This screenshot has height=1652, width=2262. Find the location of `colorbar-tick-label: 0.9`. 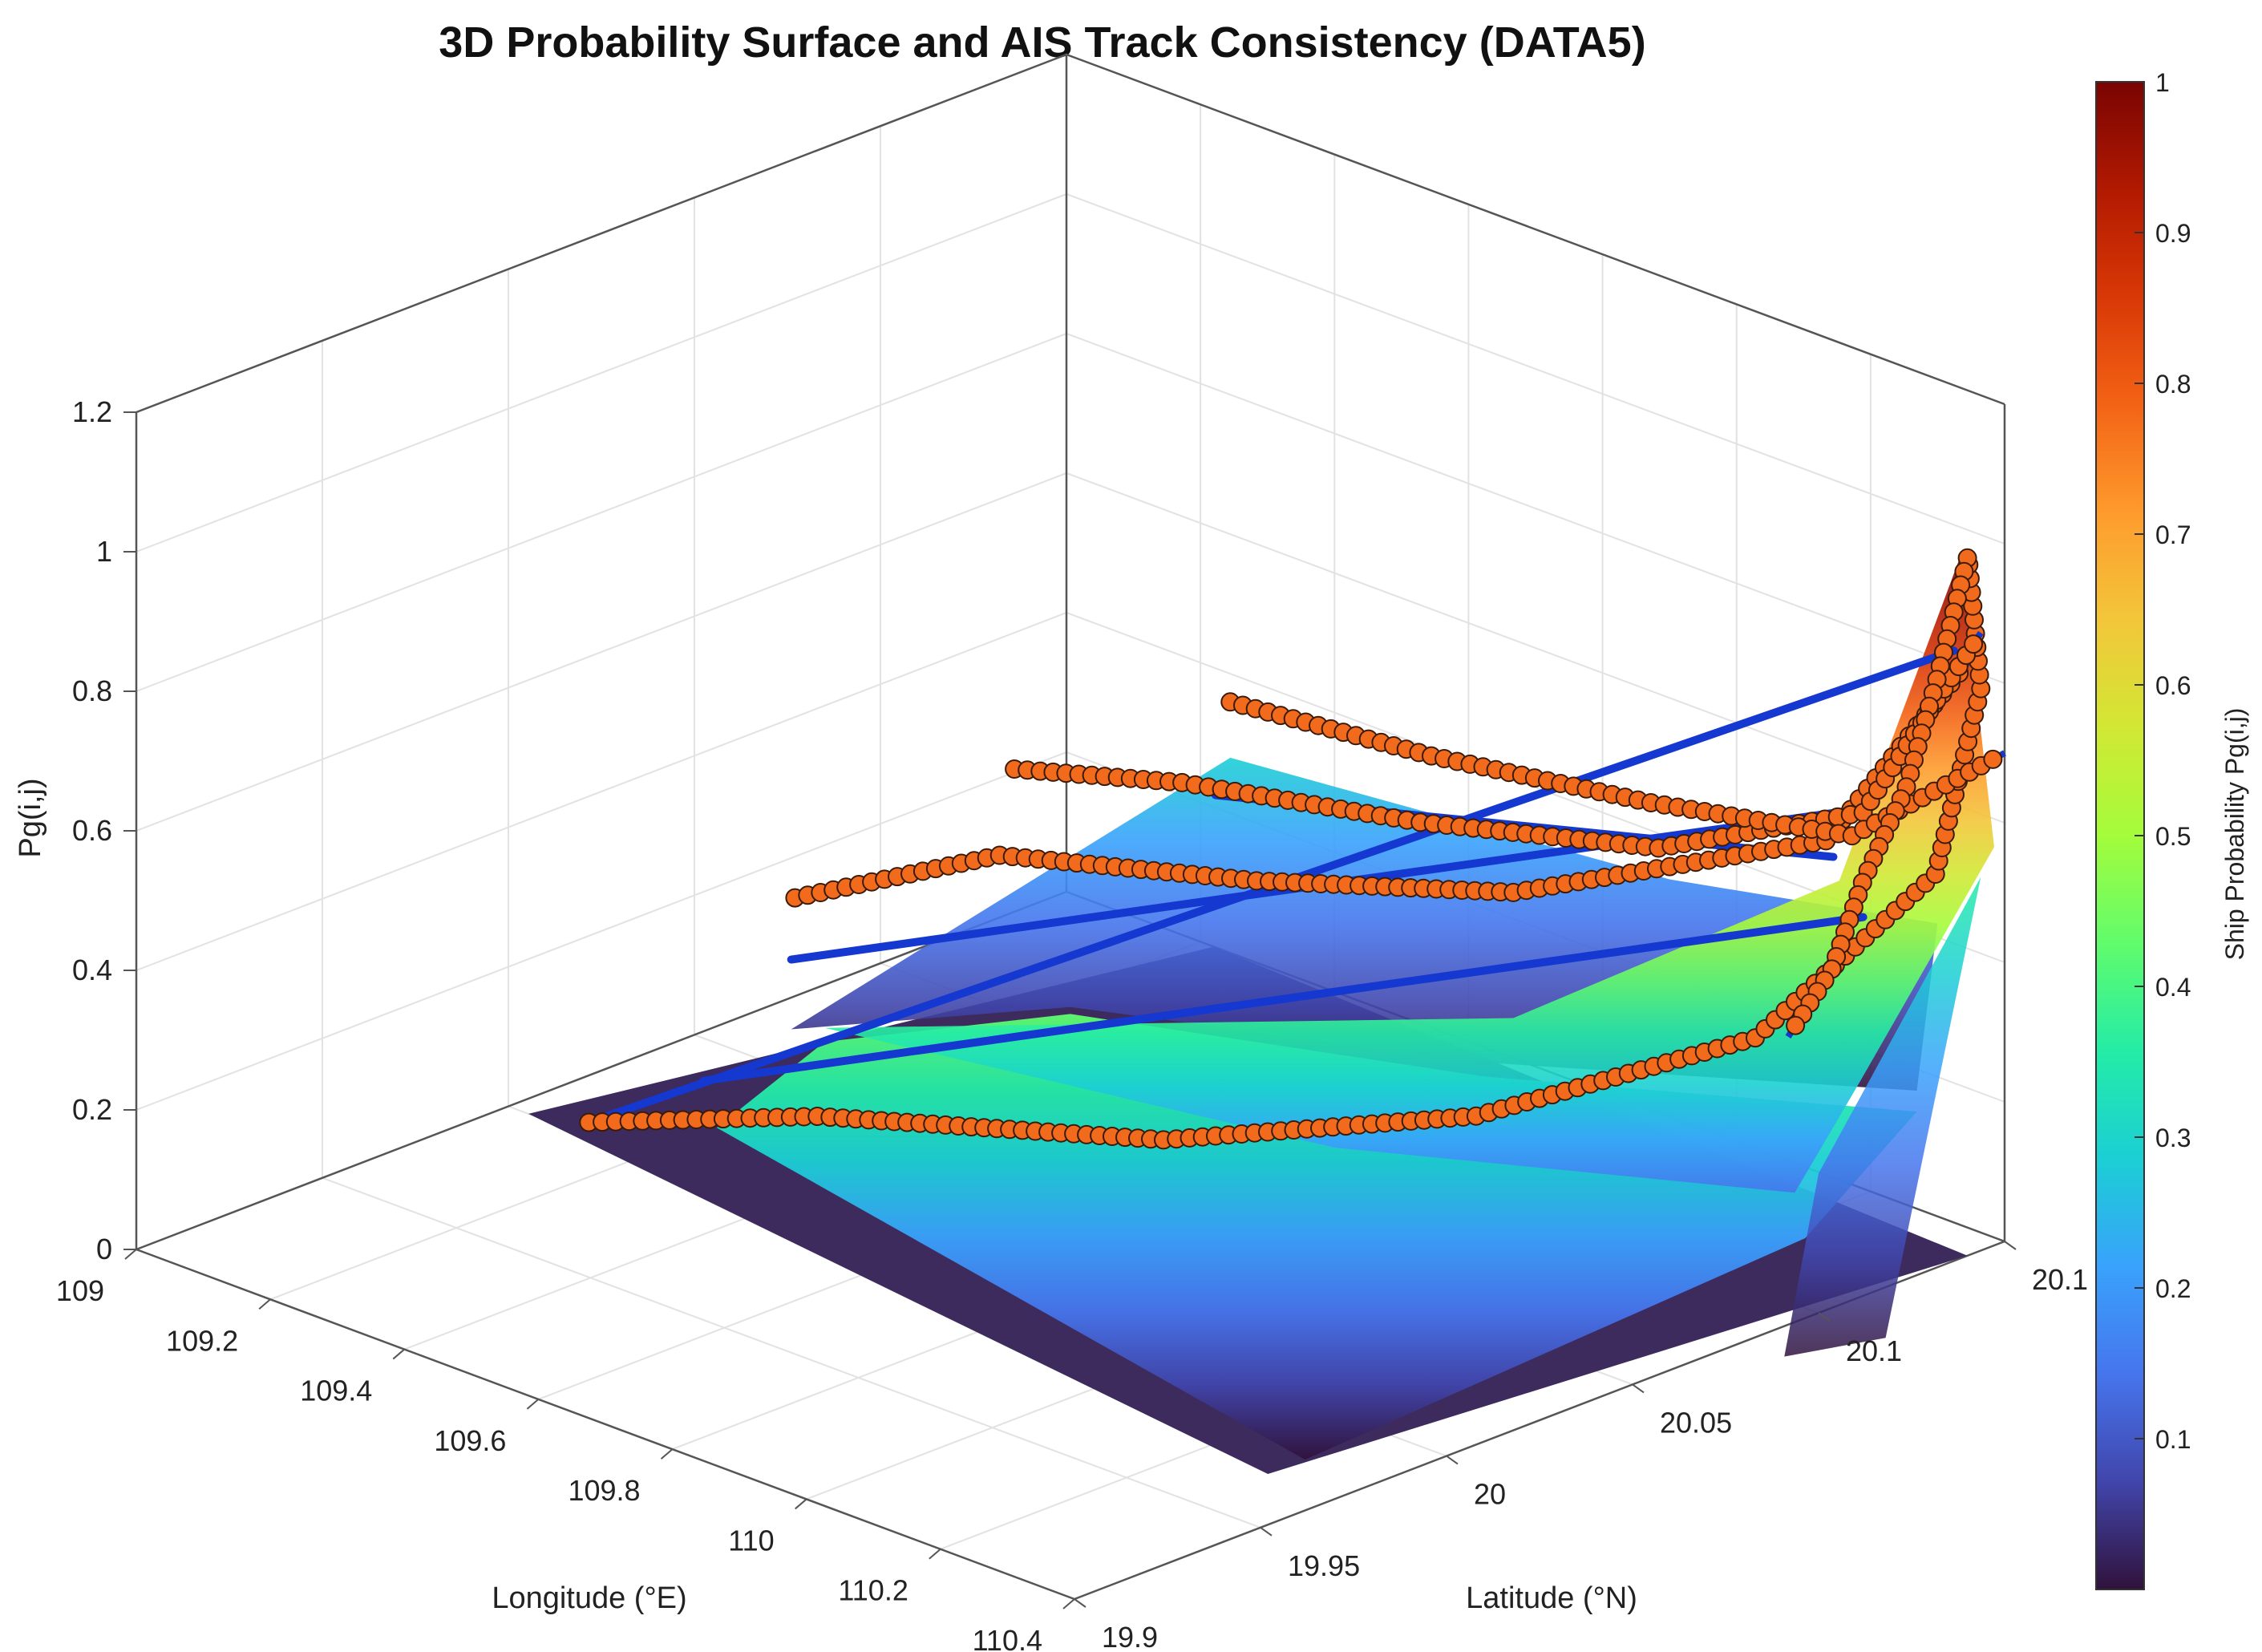

colorbar-tick-label: 0.9 is located at coordinates (2173, 233).